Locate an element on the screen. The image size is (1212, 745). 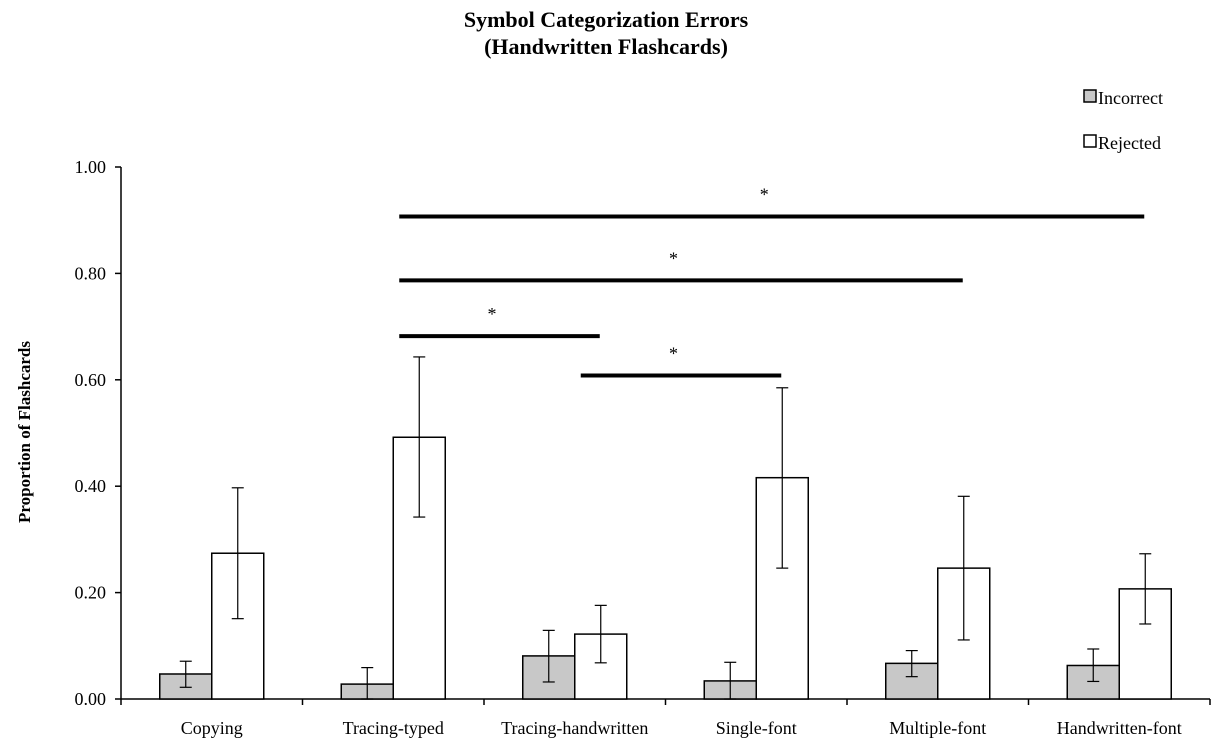
legend-swatch-rejected is located at coordinates (1090, 141).